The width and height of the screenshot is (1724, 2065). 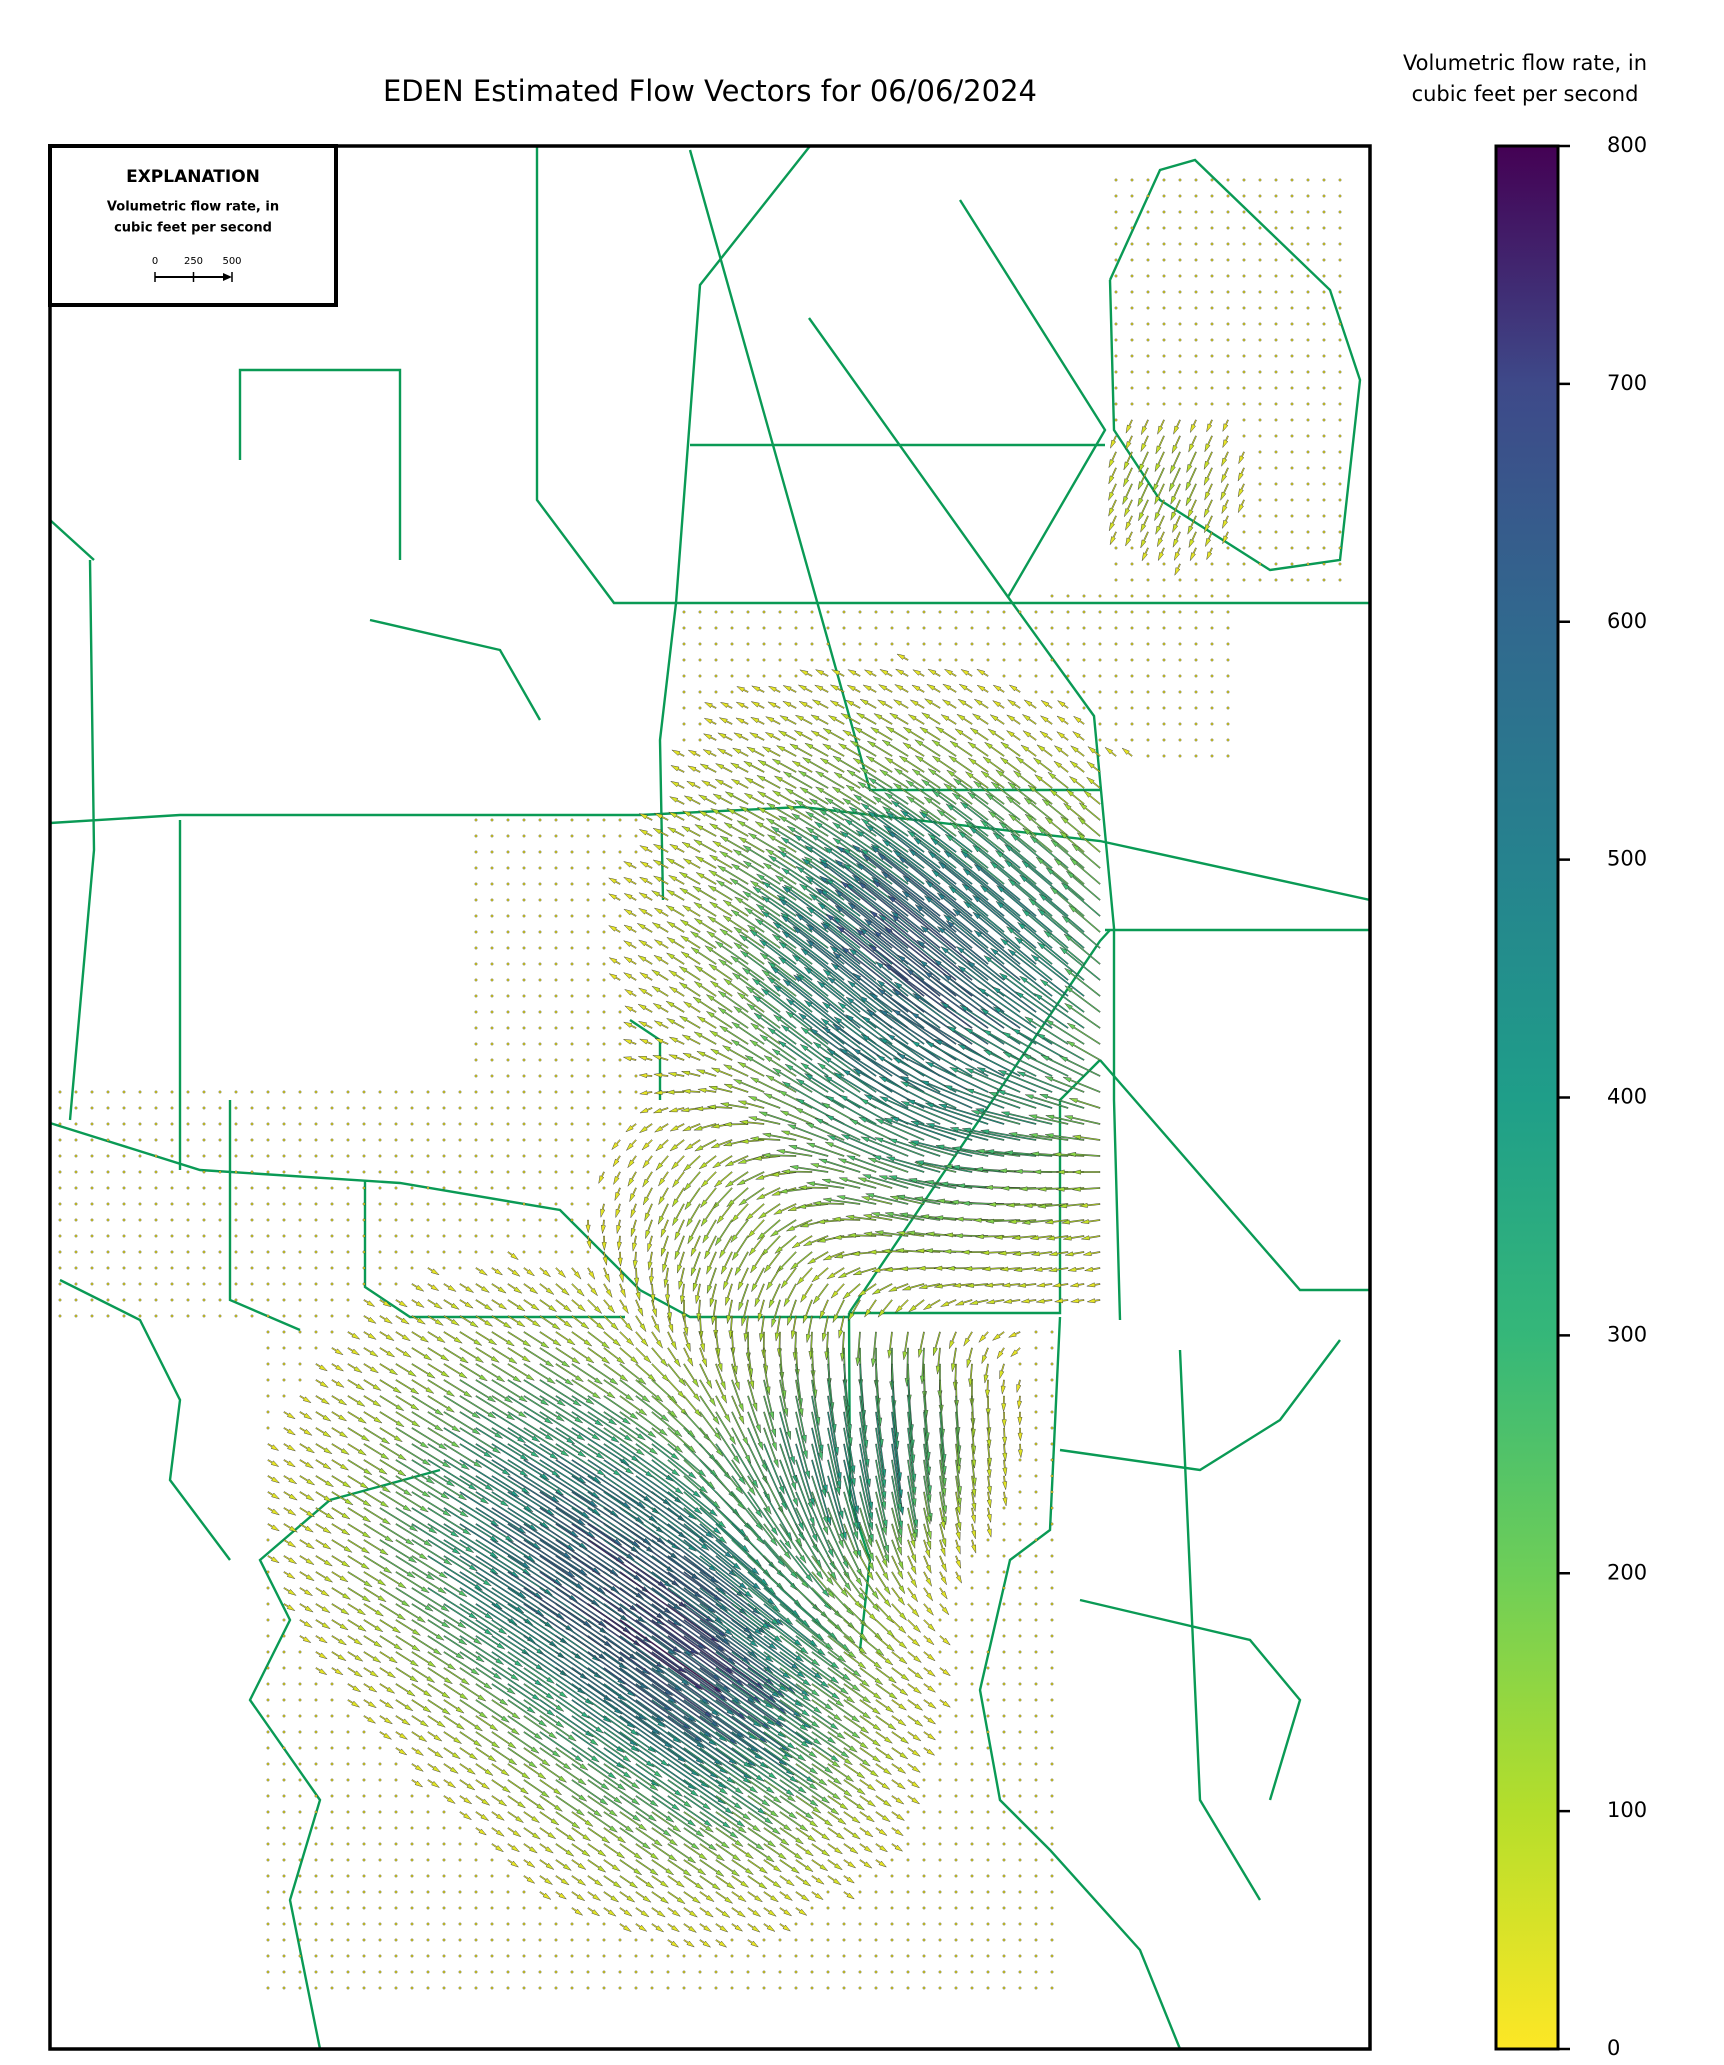 I want to click on scale-tick-label: 500, so click(x=231, y=261).